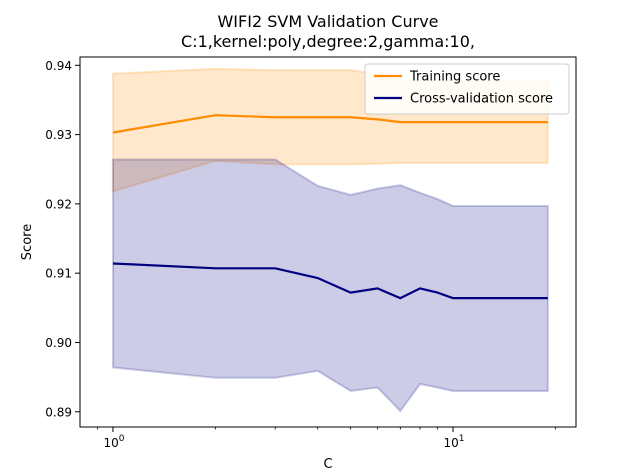 The width and height of the screenshot is (640, 476). What do you see at coordinates (328, 41) in the screenshot?
I see `chart-subtitle: C:1,kernel:poly,degree:2,gamma:10,` at bounding box center [328, 41].